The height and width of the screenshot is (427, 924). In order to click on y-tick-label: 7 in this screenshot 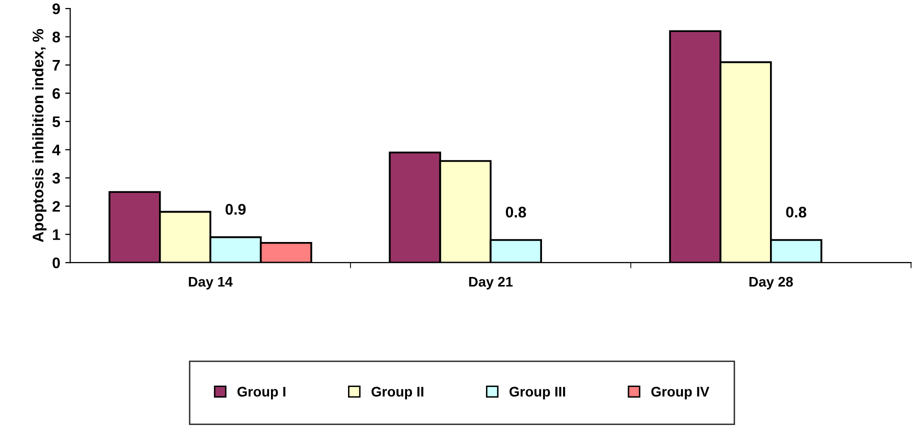, I will do `click(56, 65)`.